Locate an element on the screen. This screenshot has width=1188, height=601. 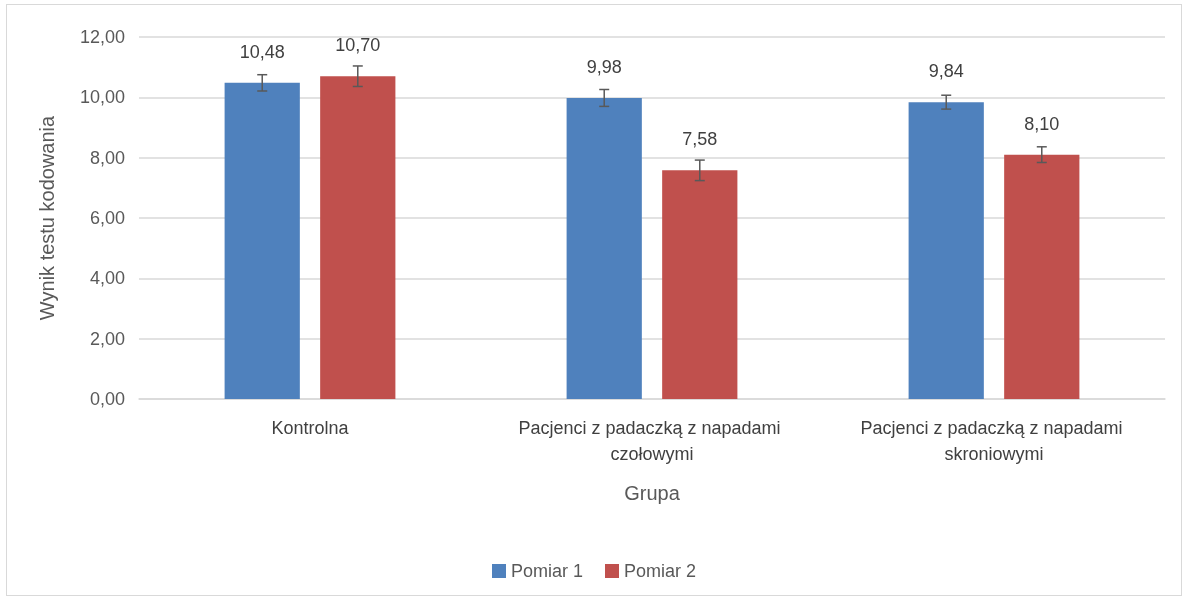
y-tick-label: 8,00 is located at coordinates (107, 157).